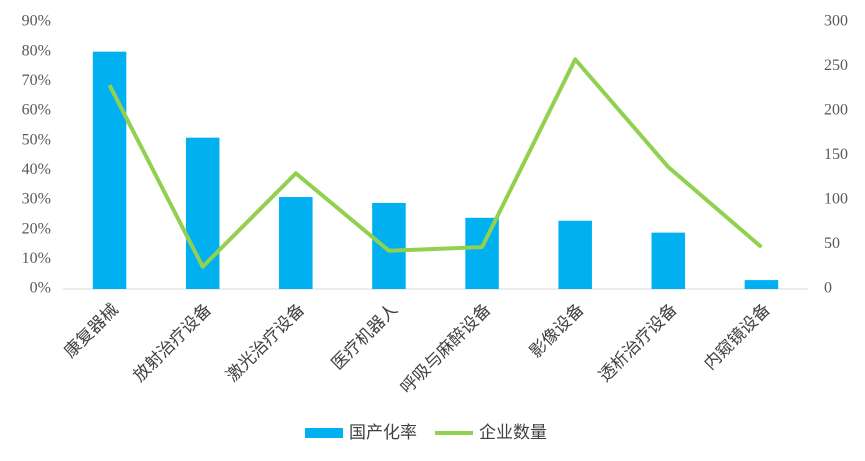  What do you see at coordinates (36, 50) in the screenshot?
I see `y-tick-label: 80%` at bounding box center [36, 50].